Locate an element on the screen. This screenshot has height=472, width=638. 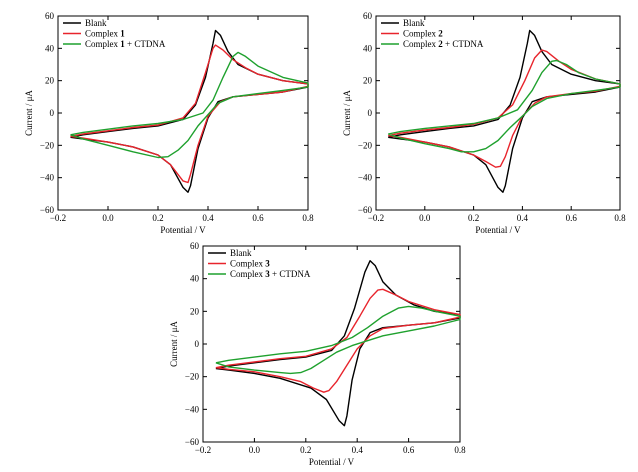
legend-entry: Complex 2 is located at coordinates (423, 34).